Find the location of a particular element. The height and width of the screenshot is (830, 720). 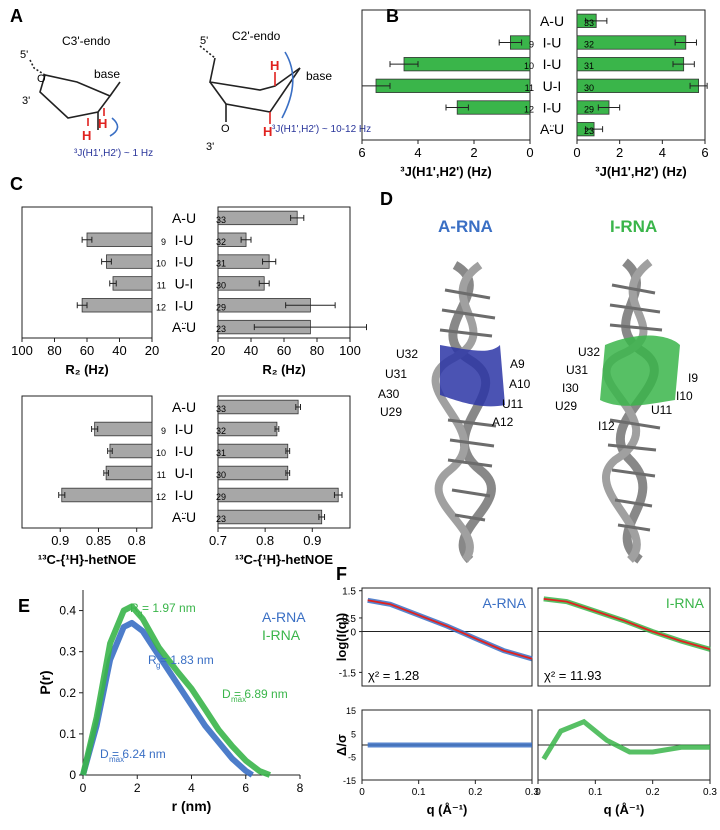

dmax-a-rna-subscript: max is located at coordinates (116, 759).